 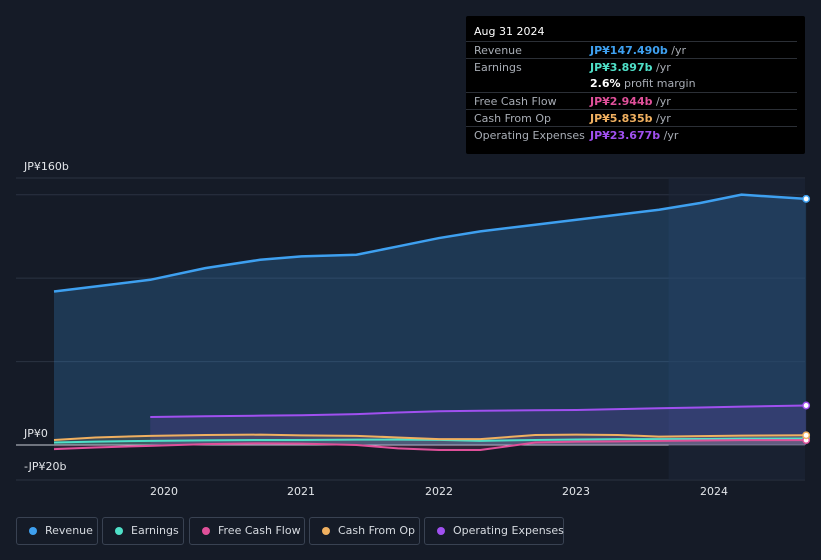 I want to click on cash-from-op-line, so click(x=430, y=437).